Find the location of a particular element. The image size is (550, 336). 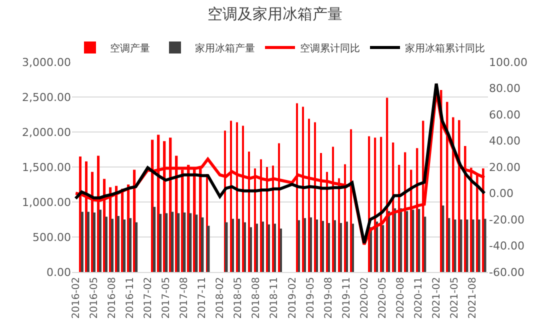

y2-tick-label: -40.00 is located at coordinates (506, 246).